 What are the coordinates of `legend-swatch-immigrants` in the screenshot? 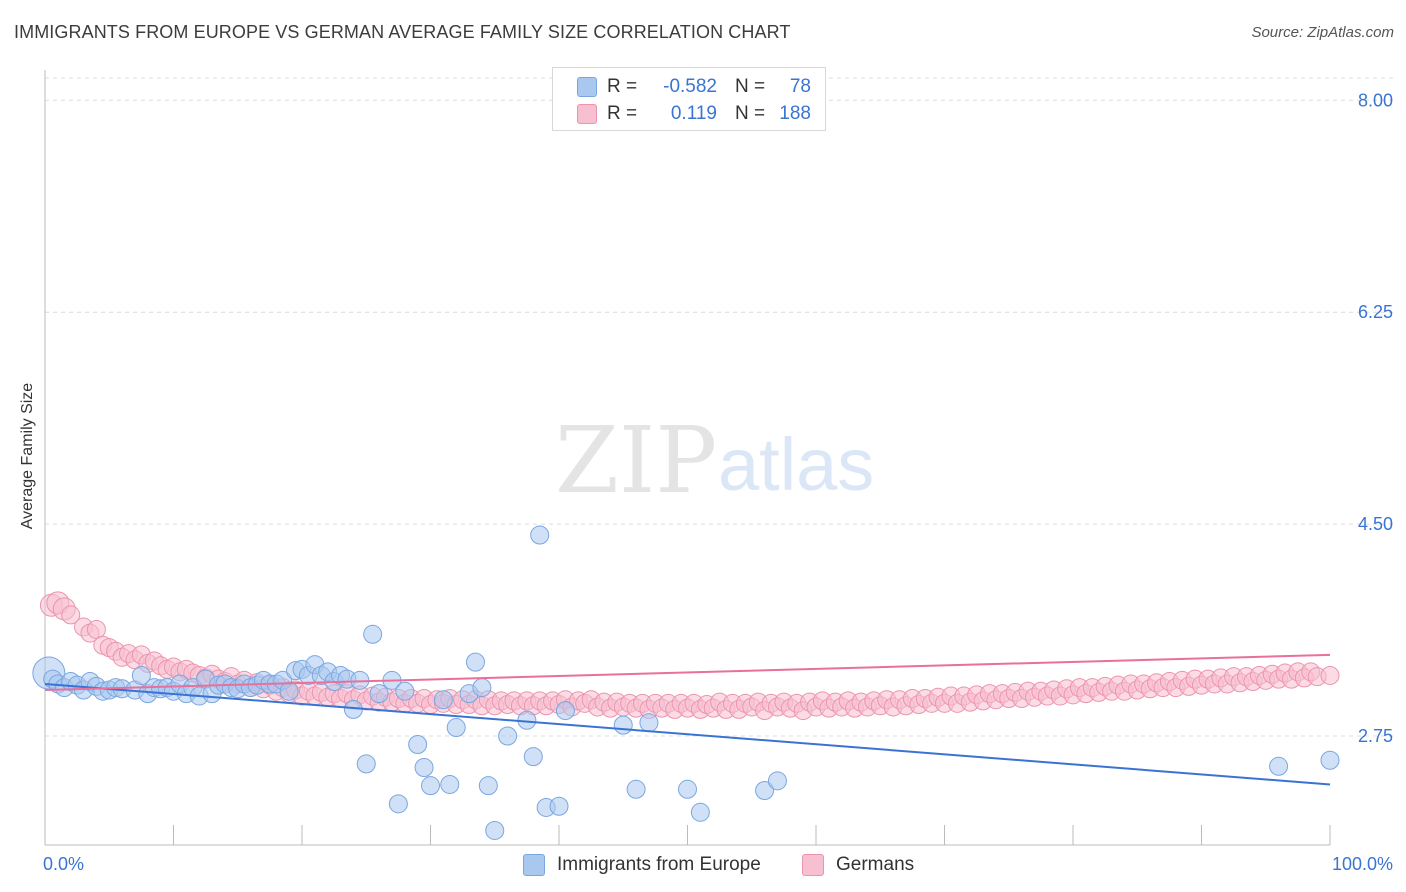 It's located at (534, 865).